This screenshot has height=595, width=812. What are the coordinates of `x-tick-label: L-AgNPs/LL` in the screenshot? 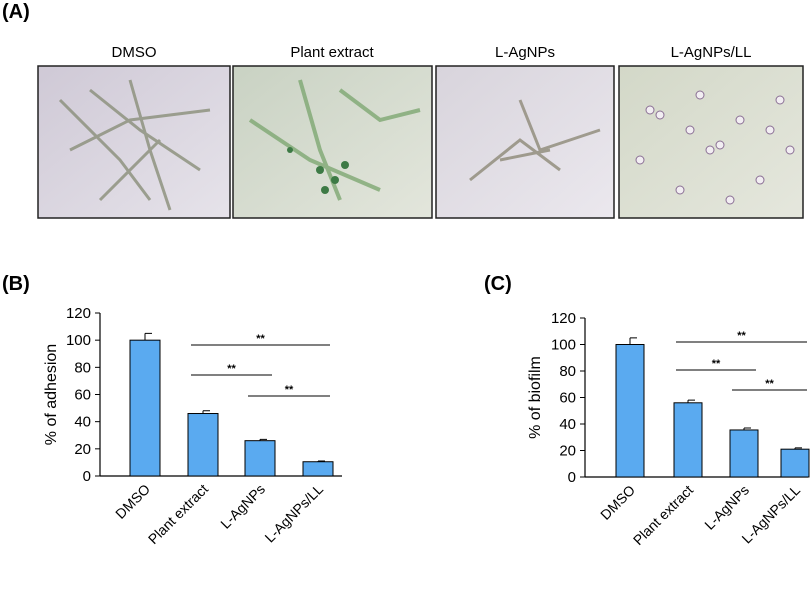 It's located at (293, 513).